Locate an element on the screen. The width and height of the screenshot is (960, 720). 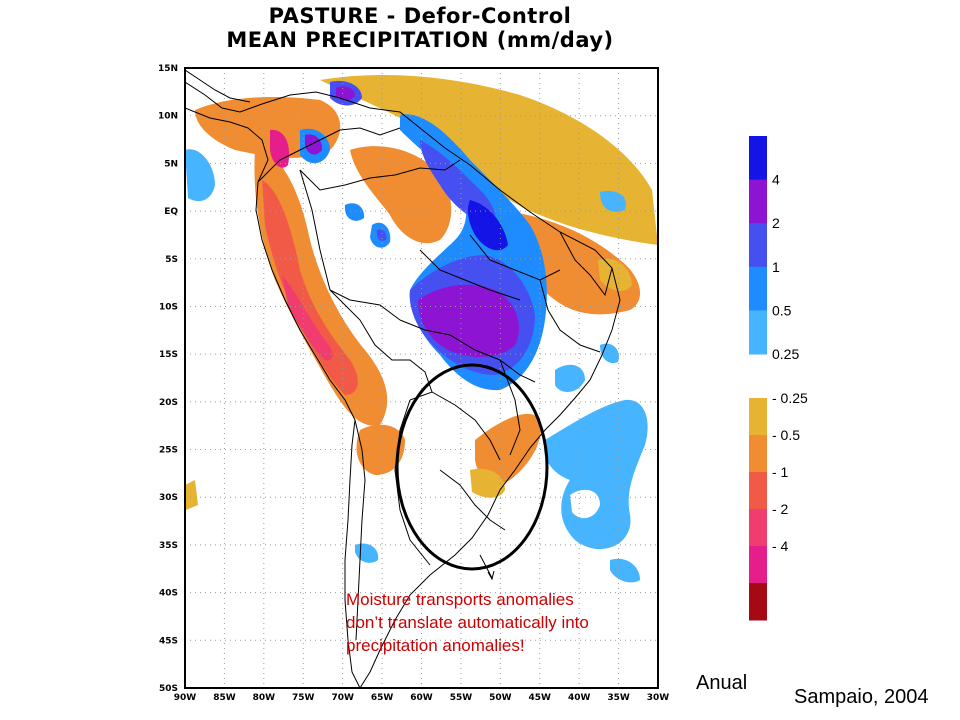
x-tick-label: 55W is located at coordinates (461, 698).